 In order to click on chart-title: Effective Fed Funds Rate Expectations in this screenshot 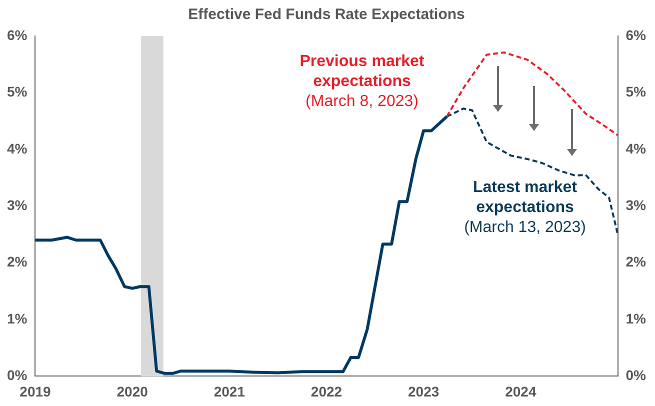, I will do `click(326, 15)`.